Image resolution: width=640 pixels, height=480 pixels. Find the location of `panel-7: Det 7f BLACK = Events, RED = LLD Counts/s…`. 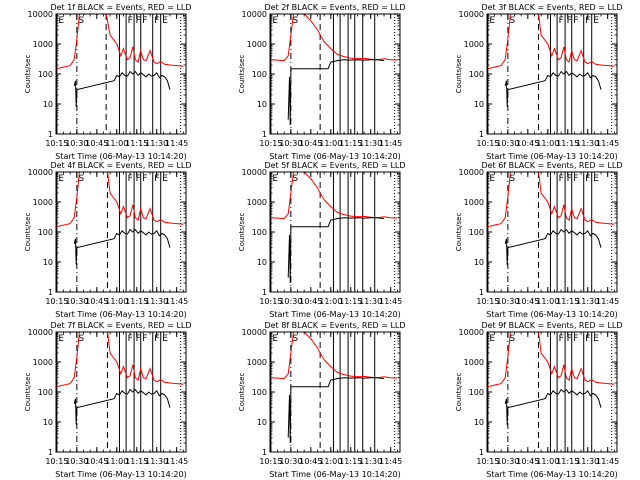

panel-7: Det 7f BLACK = Events, RED = LLD Counts/s… is located at coordinates (108, 400).